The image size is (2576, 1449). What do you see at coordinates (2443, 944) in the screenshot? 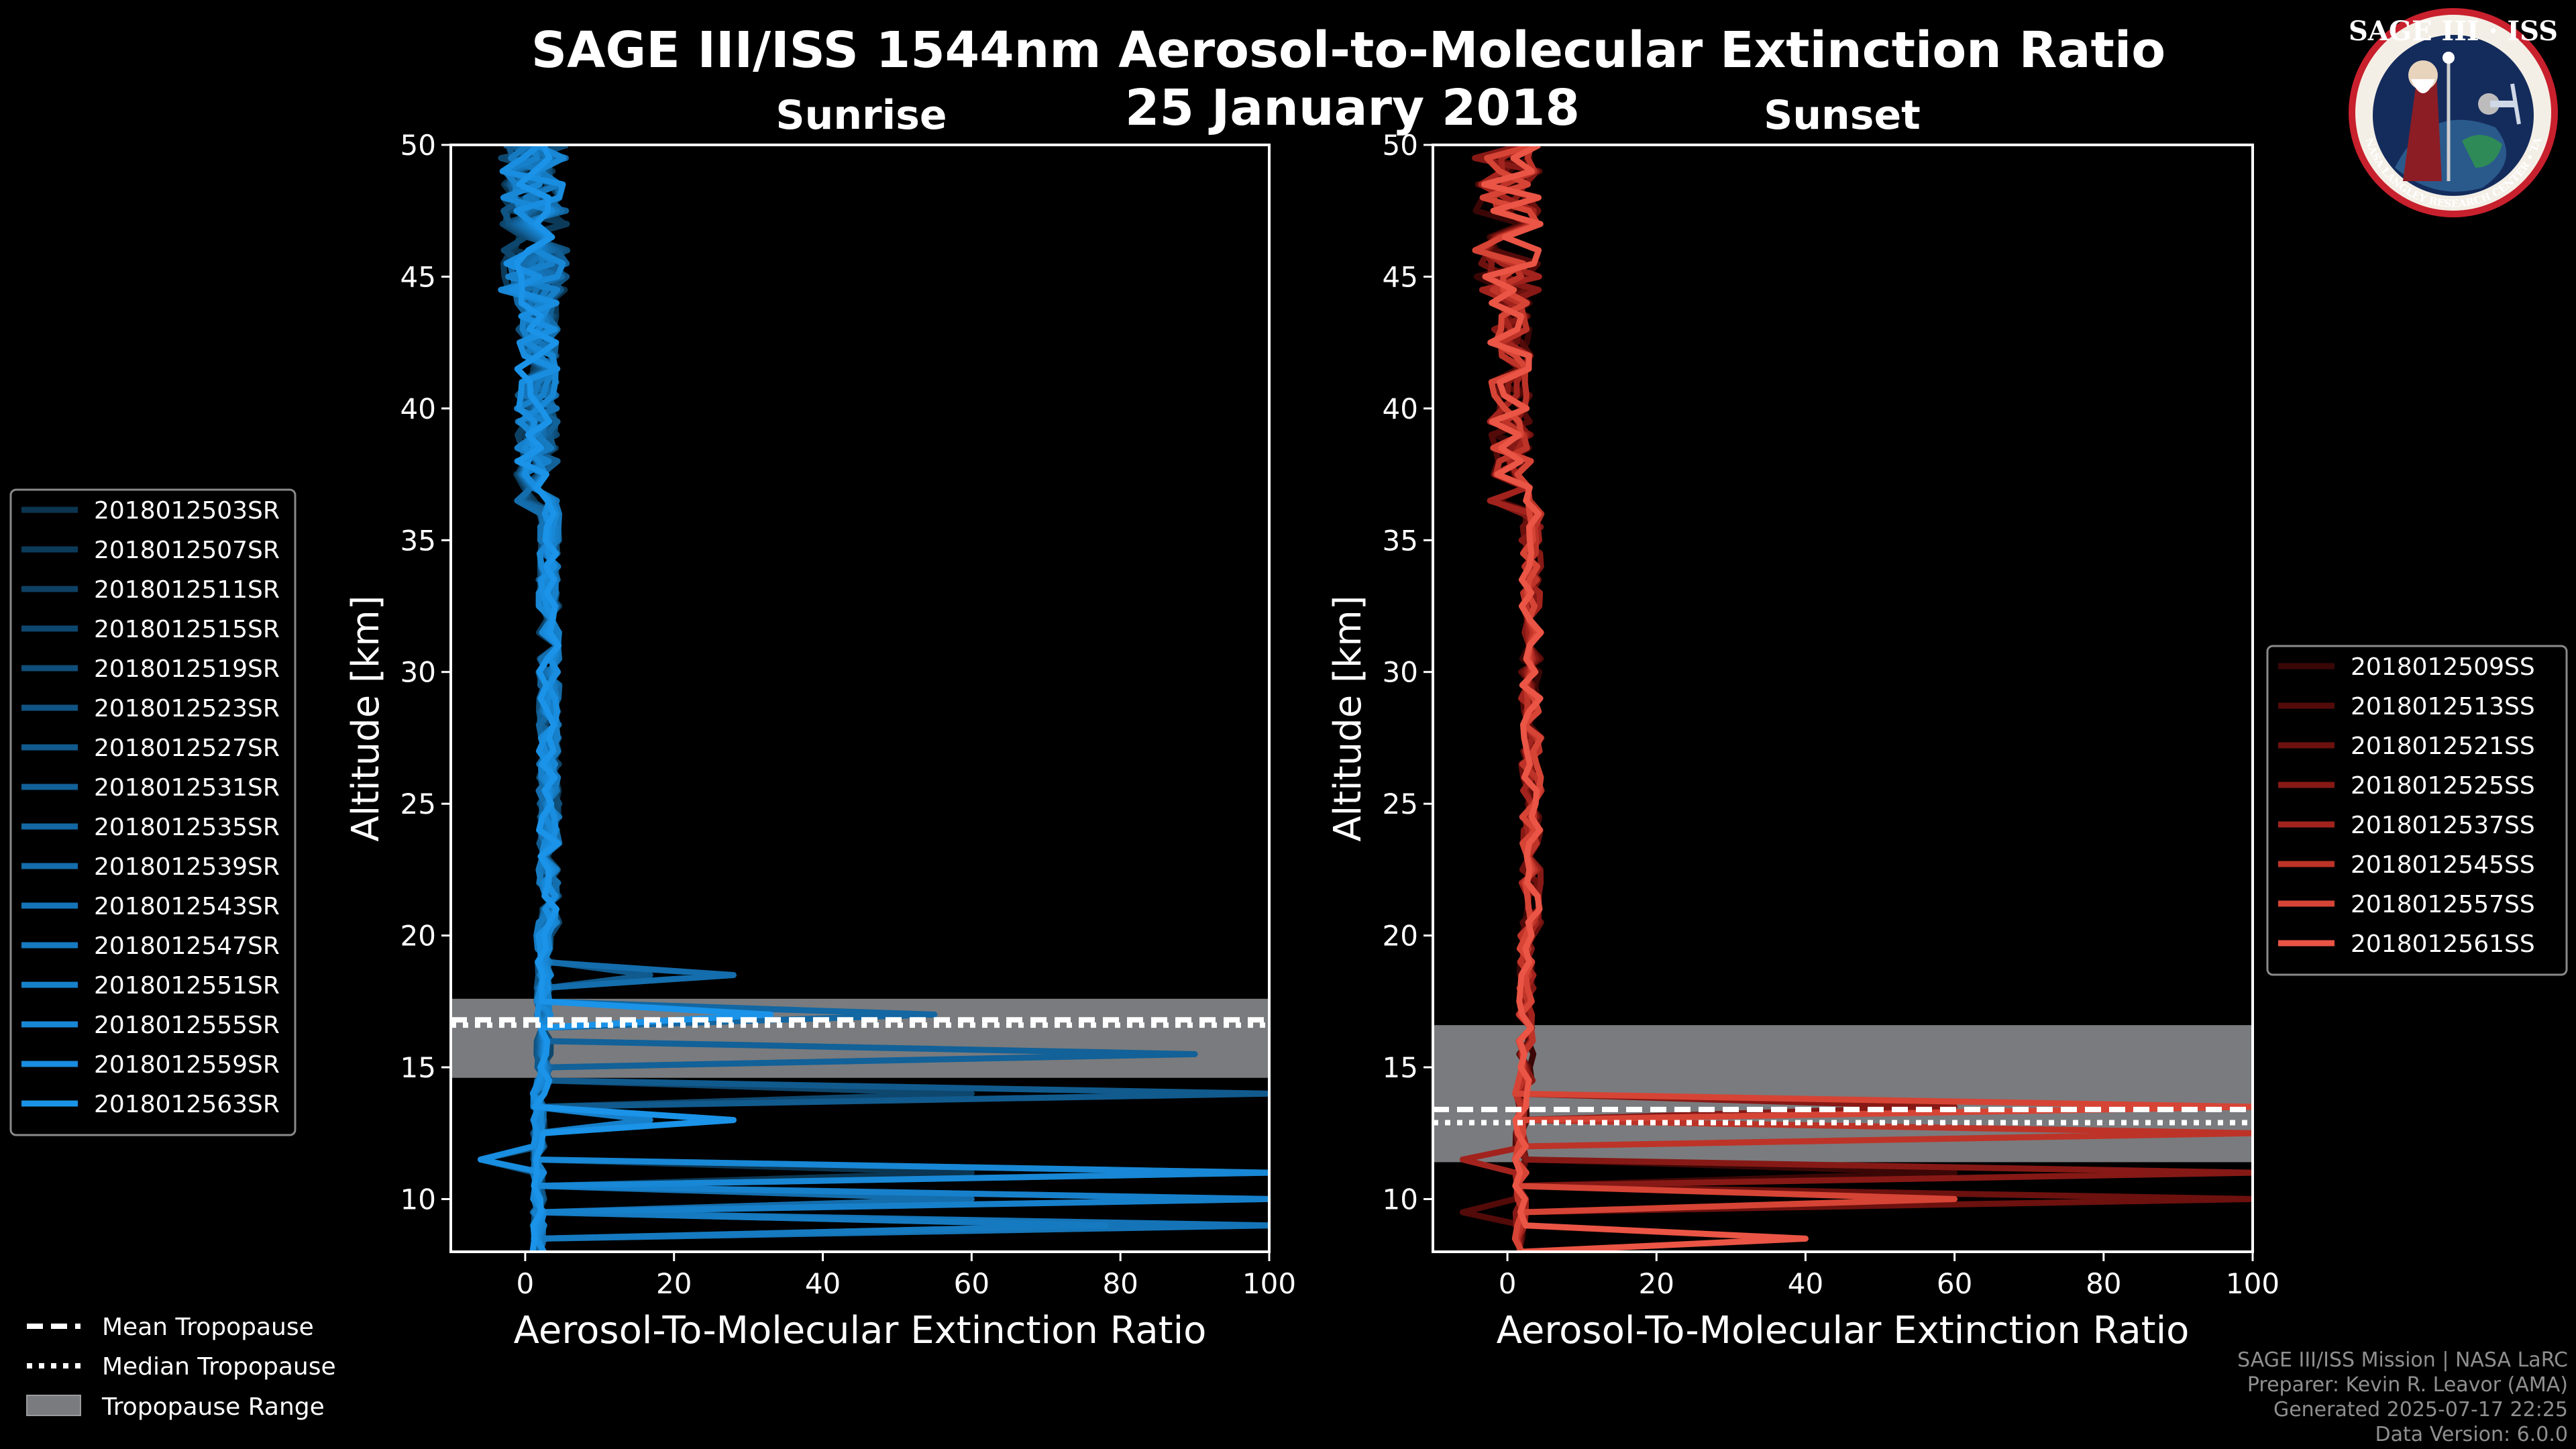
I see `legend-label-2018012561SS: 2018012561SS` at bounding box center [2443, 944].